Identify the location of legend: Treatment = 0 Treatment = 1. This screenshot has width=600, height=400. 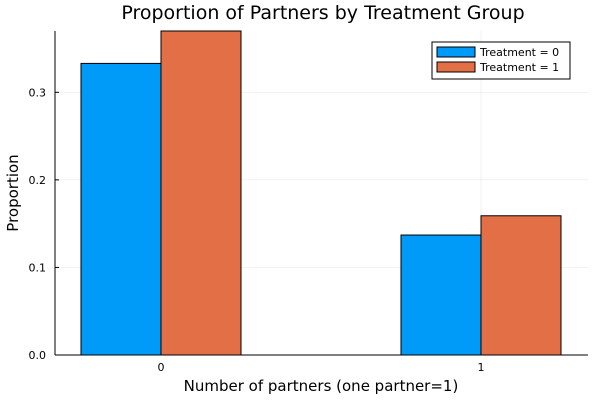
(501, 60).